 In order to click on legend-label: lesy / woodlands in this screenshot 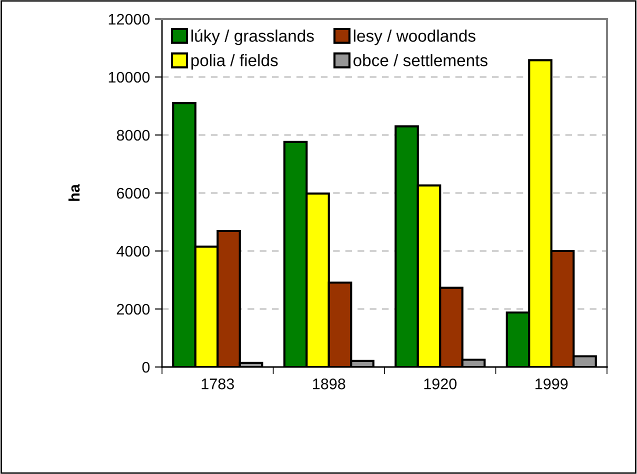, I will do `click(415, 38)`.